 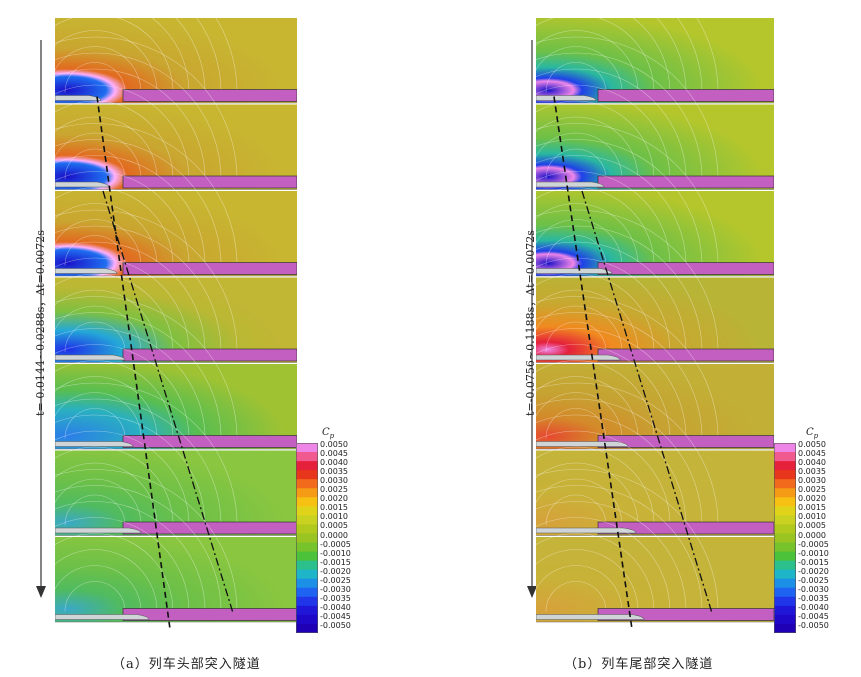 What do you see at coordinates (532, 319) in the screenshot?
I see `time-arrow-b` at bounding box center [532, 319].